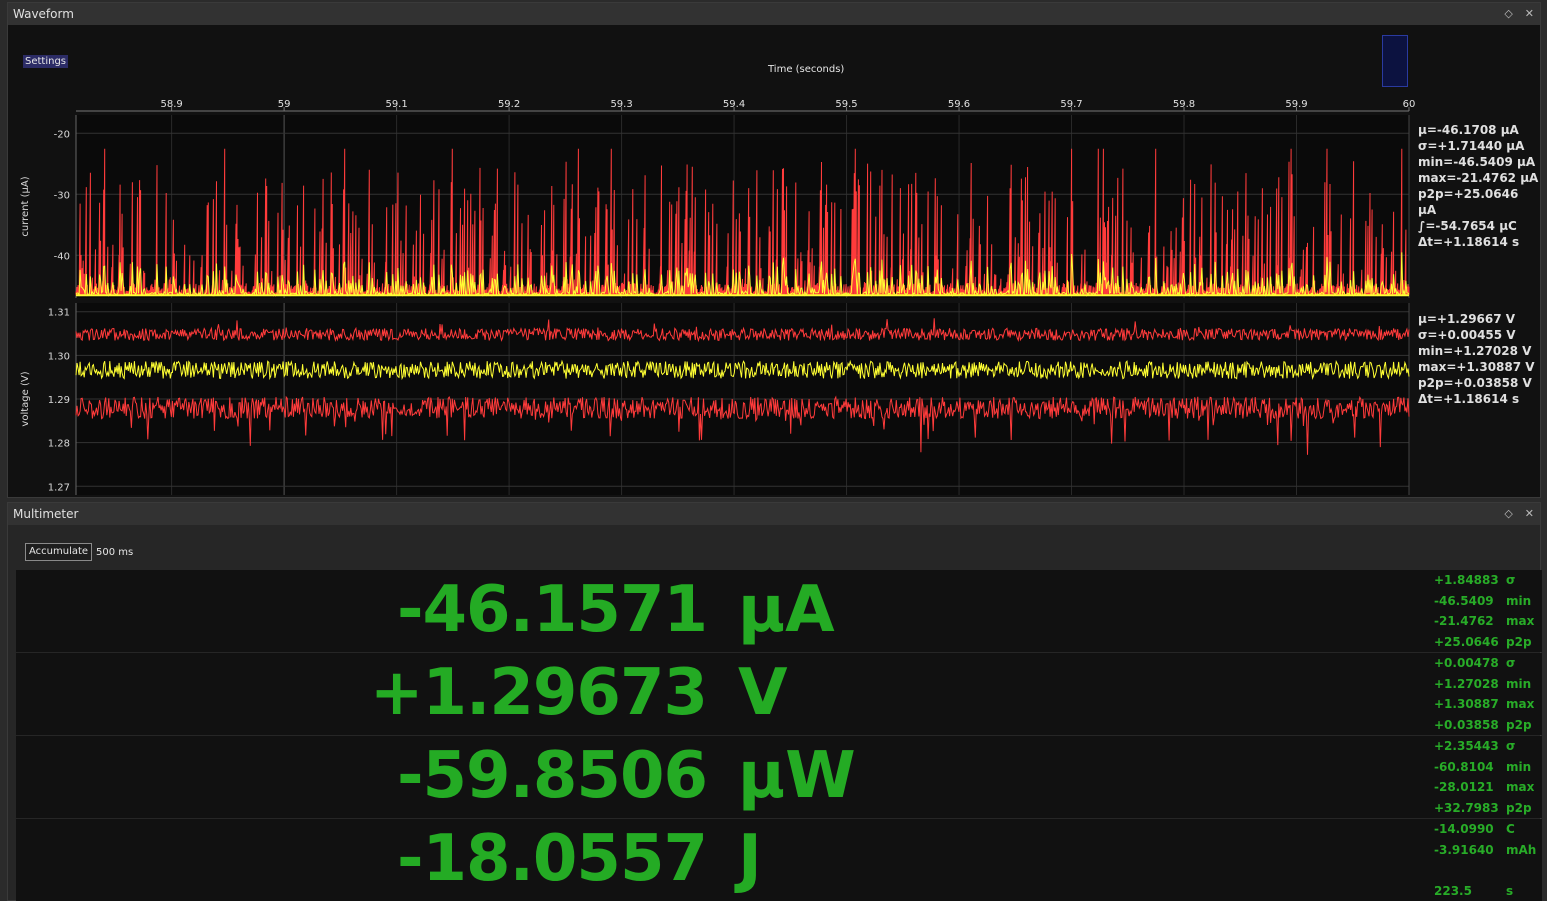 This screenshot has height=901, width=1547. What do you see at coordinates (1395, 61) in the screenshot?
I see `range-marker` at bounding box center [1395, 61].